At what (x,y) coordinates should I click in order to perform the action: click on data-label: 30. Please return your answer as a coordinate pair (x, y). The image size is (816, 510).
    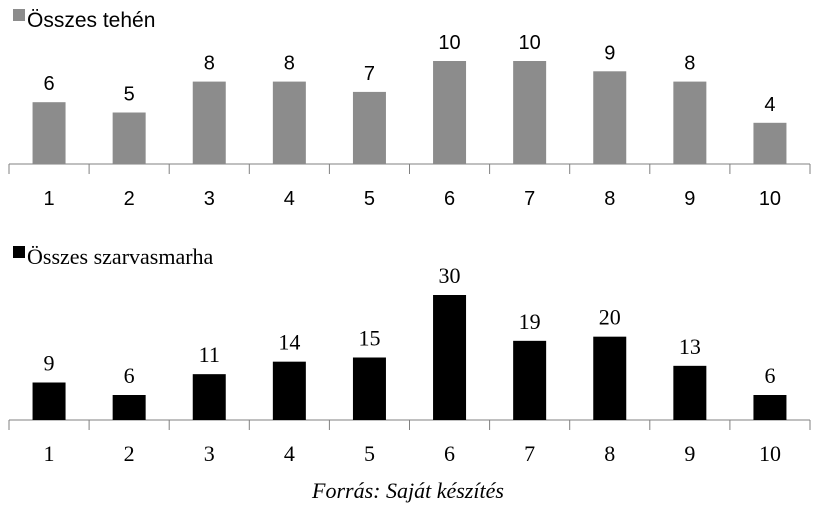
    Looking at the image, I should click on (450, 275).